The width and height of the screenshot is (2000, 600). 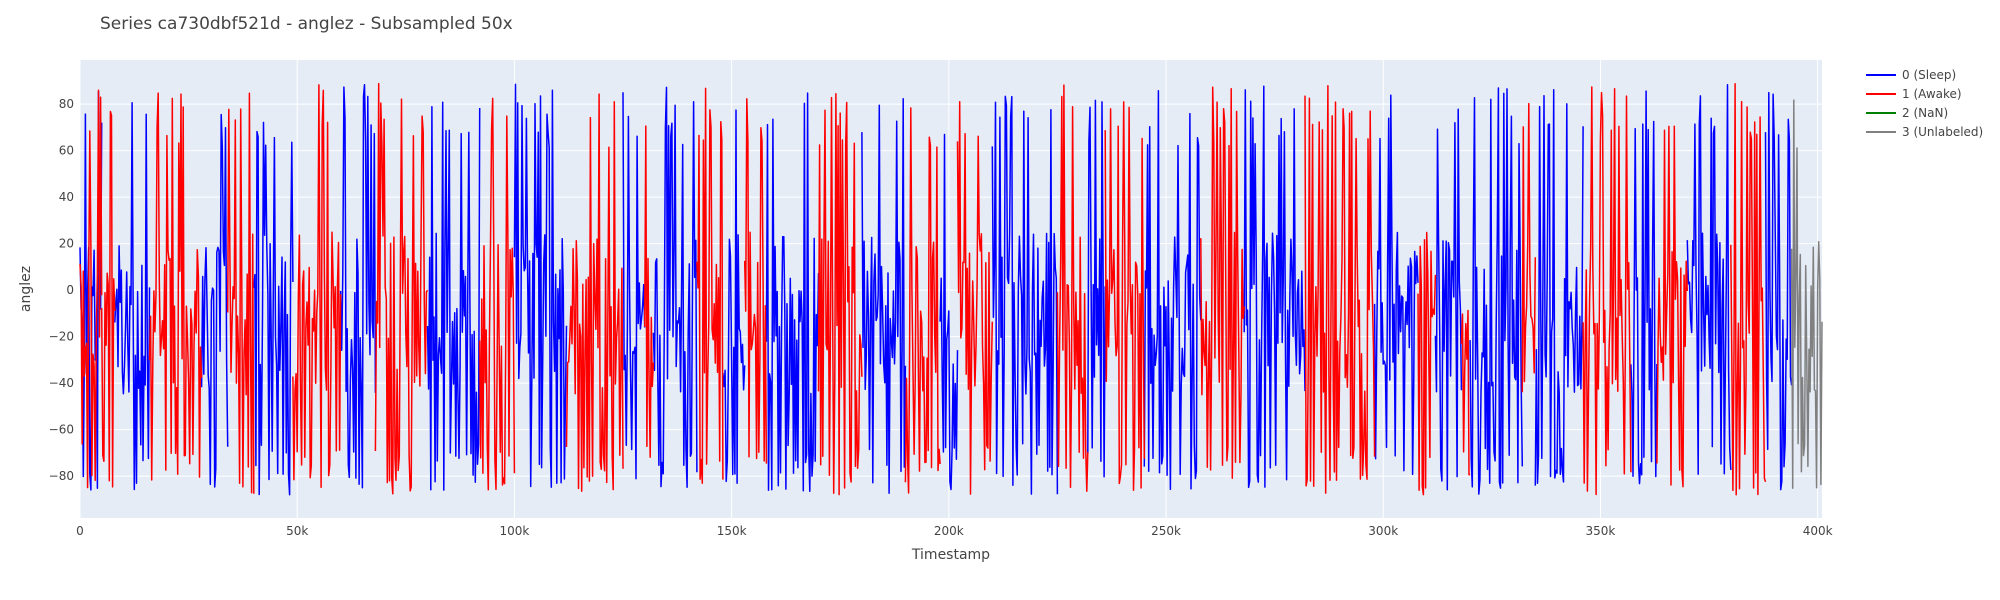 What do you see at coordinates (80, 531) in the screenshot?
I see `x-tick-label: 0` at bounding box center [80, 531].